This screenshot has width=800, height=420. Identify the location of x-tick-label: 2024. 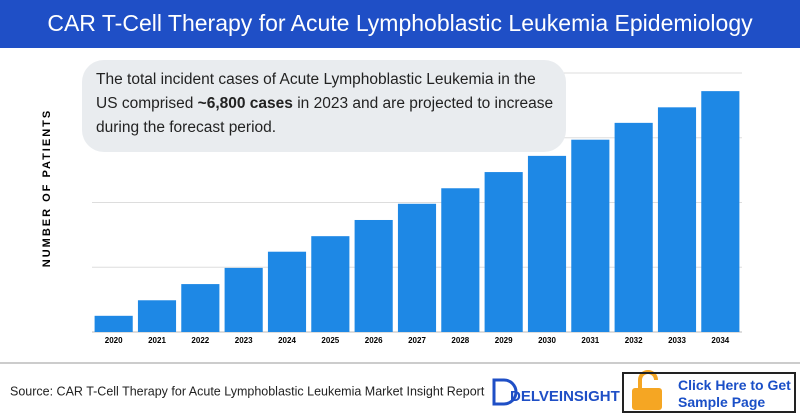
(287, 340).